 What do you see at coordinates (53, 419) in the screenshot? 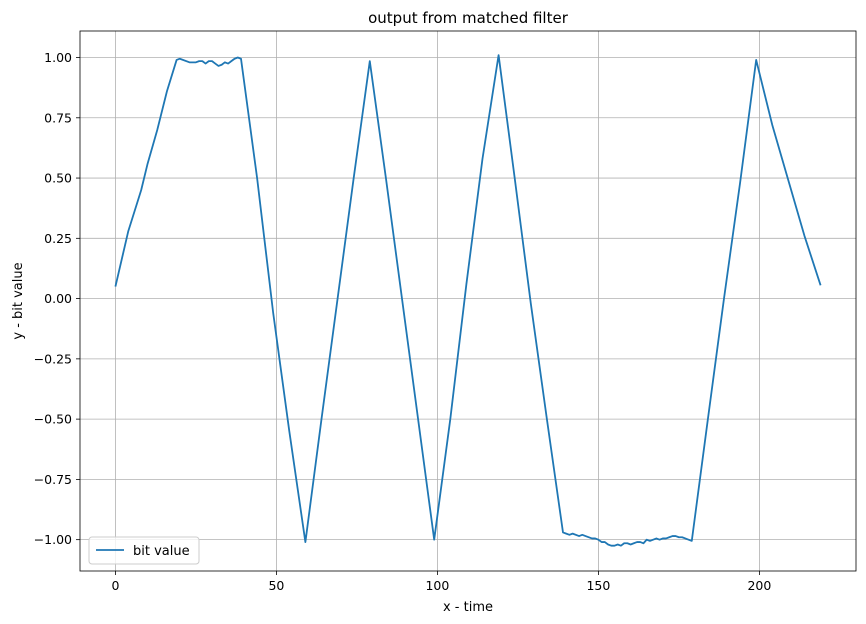
I see `y-tick-label: −0.50` at bounding box center [53, 419].